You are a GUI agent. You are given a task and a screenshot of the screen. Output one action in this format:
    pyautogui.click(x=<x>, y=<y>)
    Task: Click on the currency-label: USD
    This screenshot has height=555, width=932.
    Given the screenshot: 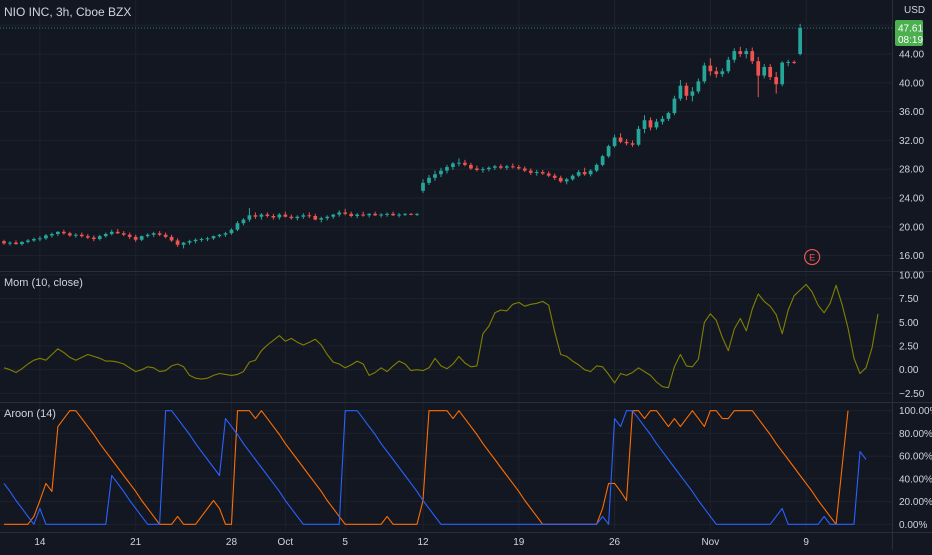 What is the action you would take?
    pyautogui.click(x=915, y=10)
    